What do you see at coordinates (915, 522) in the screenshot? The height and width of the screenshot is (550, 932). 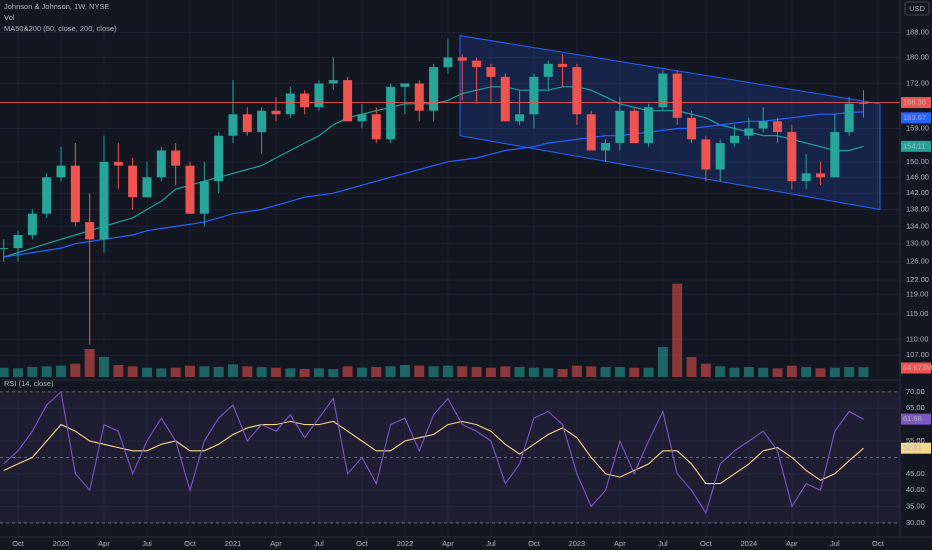 I see `y-tick-label: 30.00` at bounding box center [915, 522].